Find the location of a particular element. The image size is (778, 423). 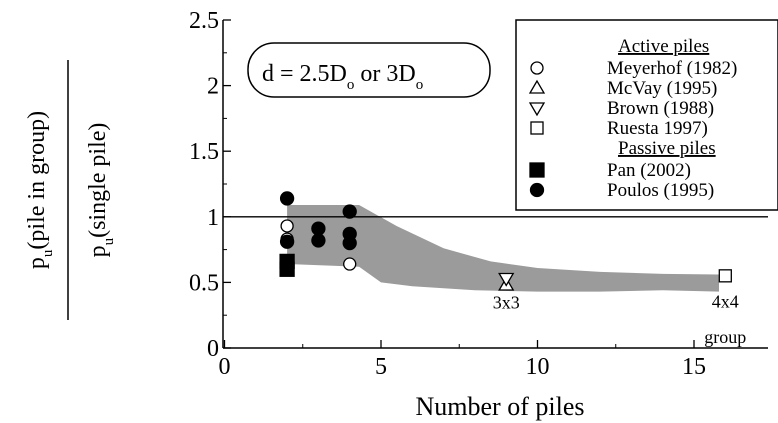

x-tick-label: 5 is located at coordinates (381, 367).